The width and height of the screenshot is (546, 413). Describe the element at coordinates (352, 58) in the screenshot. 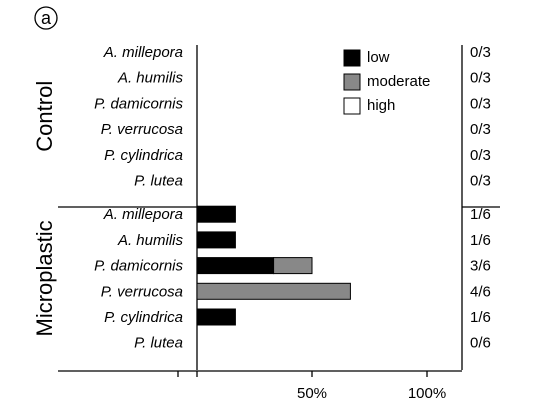

I see `legend-swatch-low` at that location.